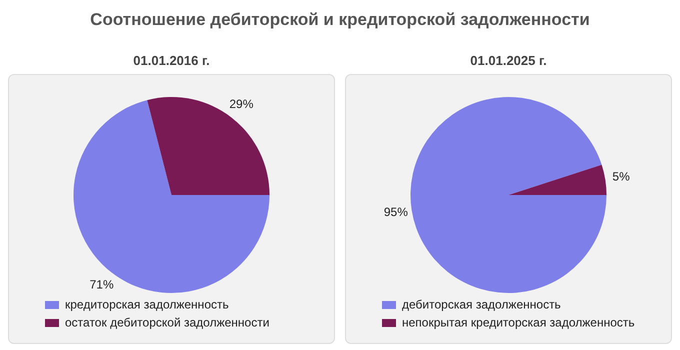  Describe the element at coordinates (241, 104) in the screenshot. I see `data-label: 29%` at that location.